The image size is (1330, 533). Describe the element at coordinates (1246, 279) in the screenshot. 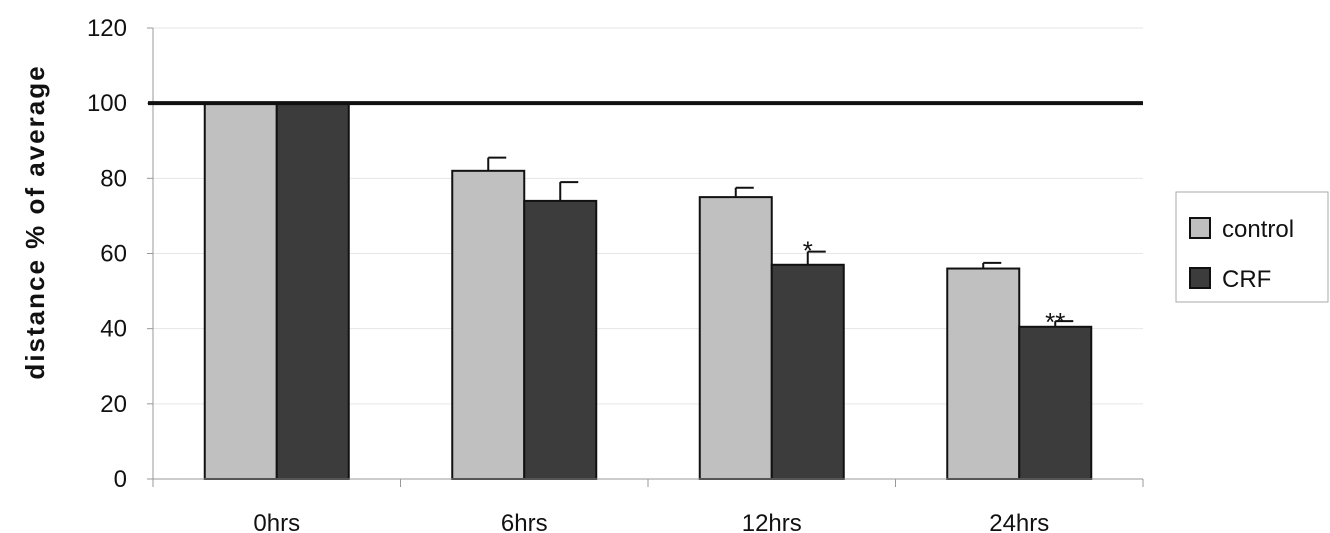

I see `legend-label-crf: CRF` at that location.